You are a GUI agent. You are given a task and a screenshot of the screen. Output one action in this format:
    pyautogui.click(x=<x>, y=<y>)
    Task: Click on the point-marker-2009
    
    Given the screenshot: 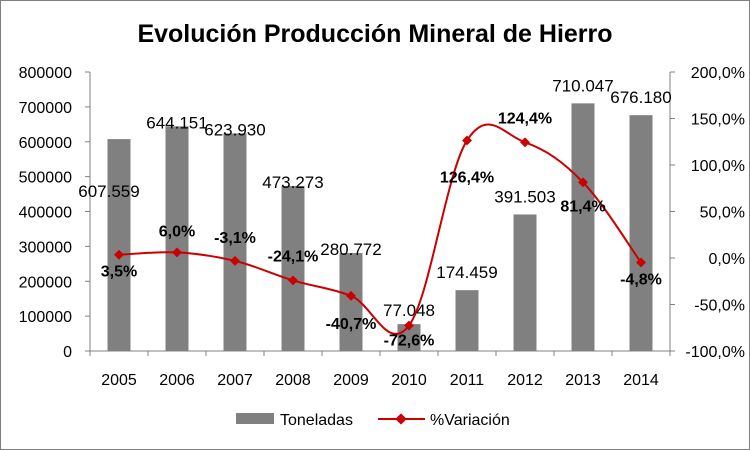 What is the action you would take?
    pyautogui.click(x=351, y=295)
    